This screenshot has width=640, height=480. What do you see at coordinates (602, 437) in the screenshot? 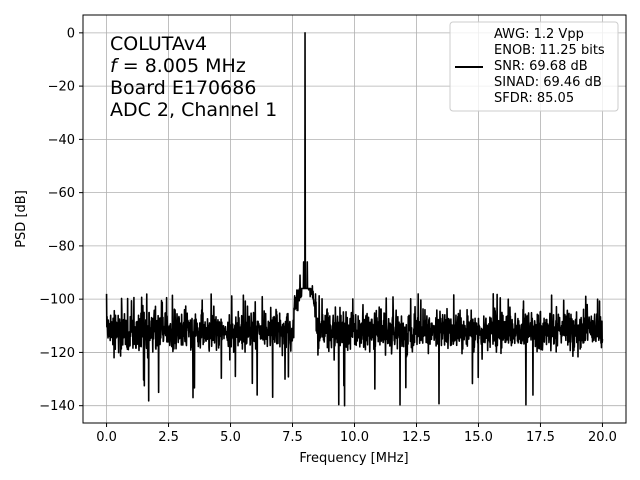
I see `x-tick-label: 20.0` at bounding box center [602, 437].